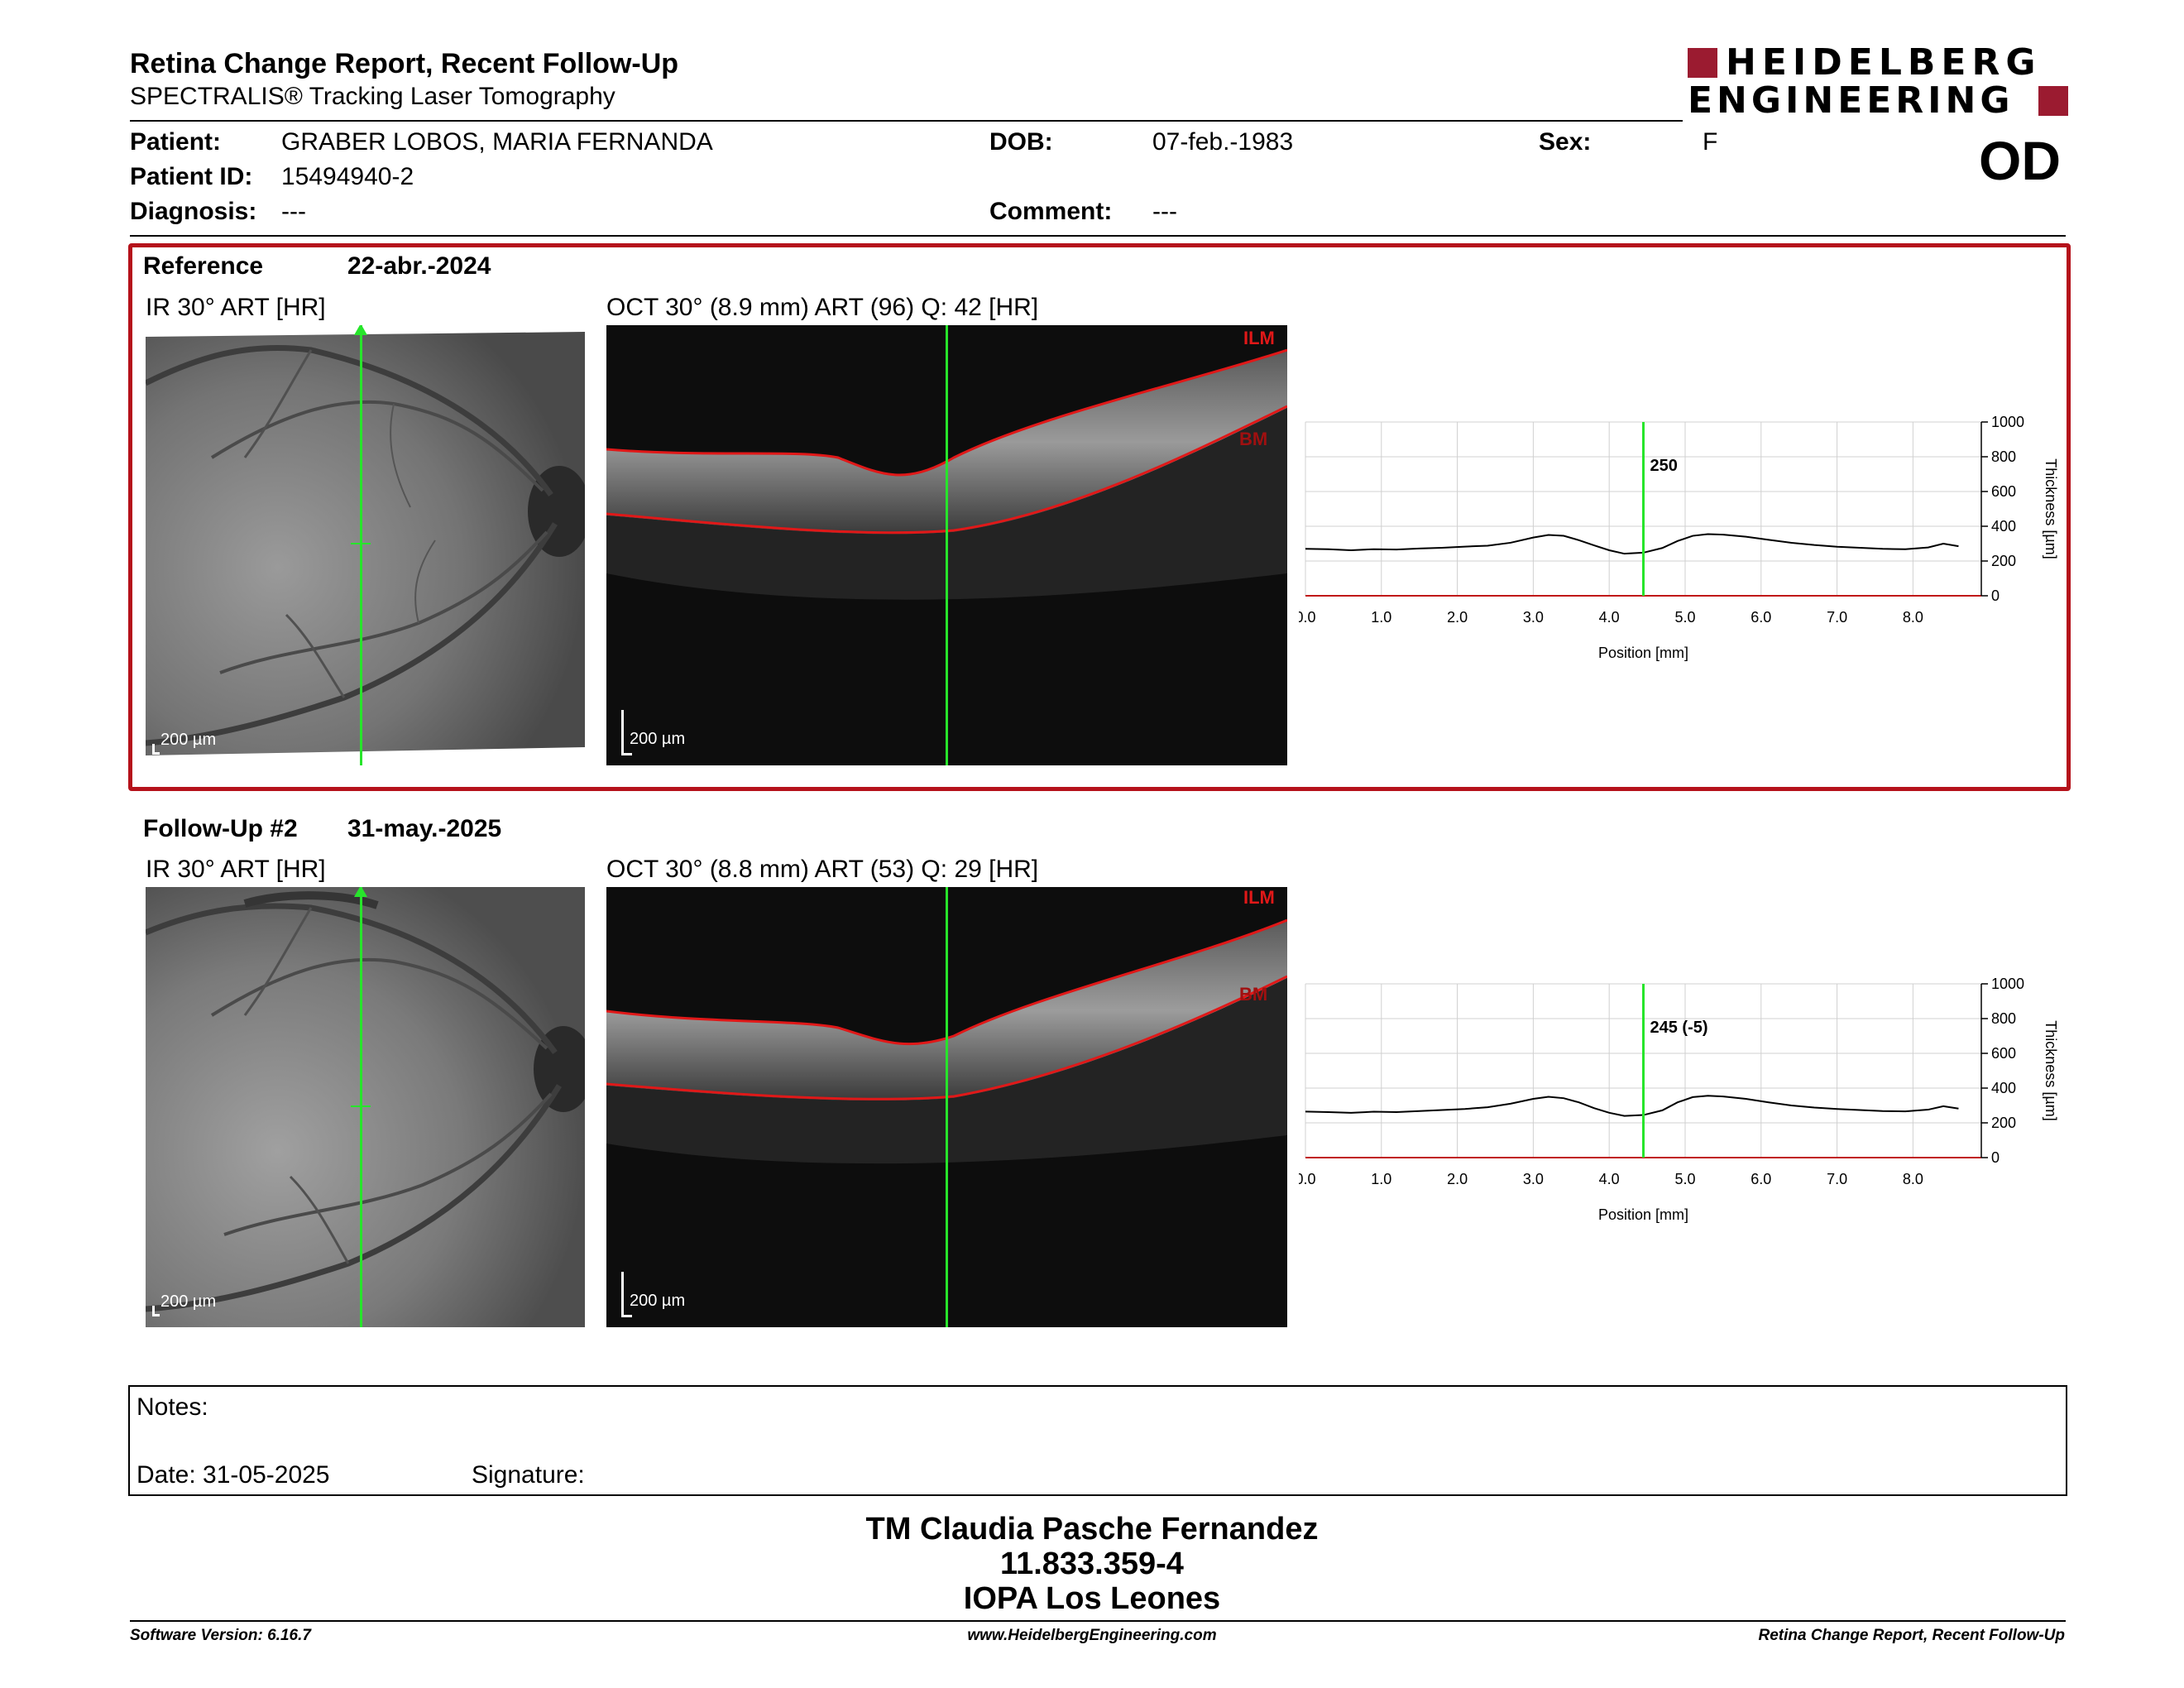  What do you see at coordinates (1851, 100) in the screenshot?
I see `logo-text-engineering: ENGINEERING` at bounding box center [1851, 100].